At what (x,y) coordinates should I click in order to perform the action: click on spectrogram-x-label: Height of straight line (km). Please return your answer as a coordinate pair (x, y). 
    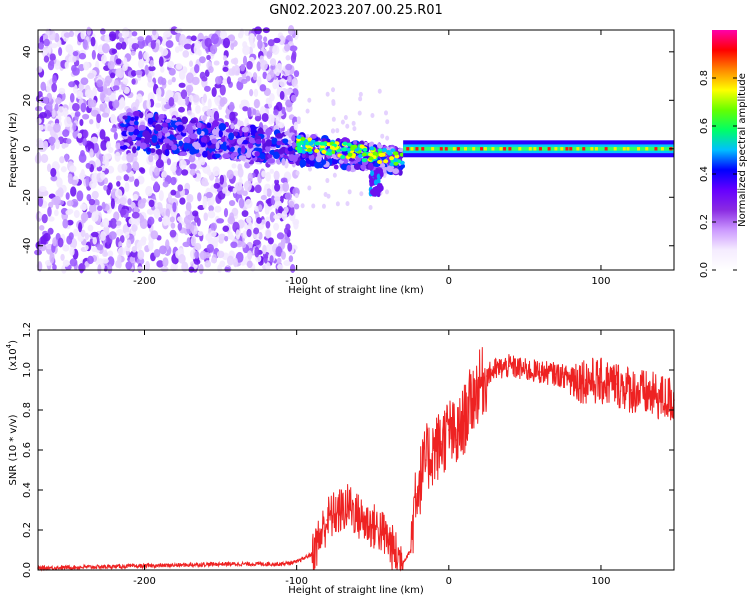
    Looking at the image, I should click on (356, 290).